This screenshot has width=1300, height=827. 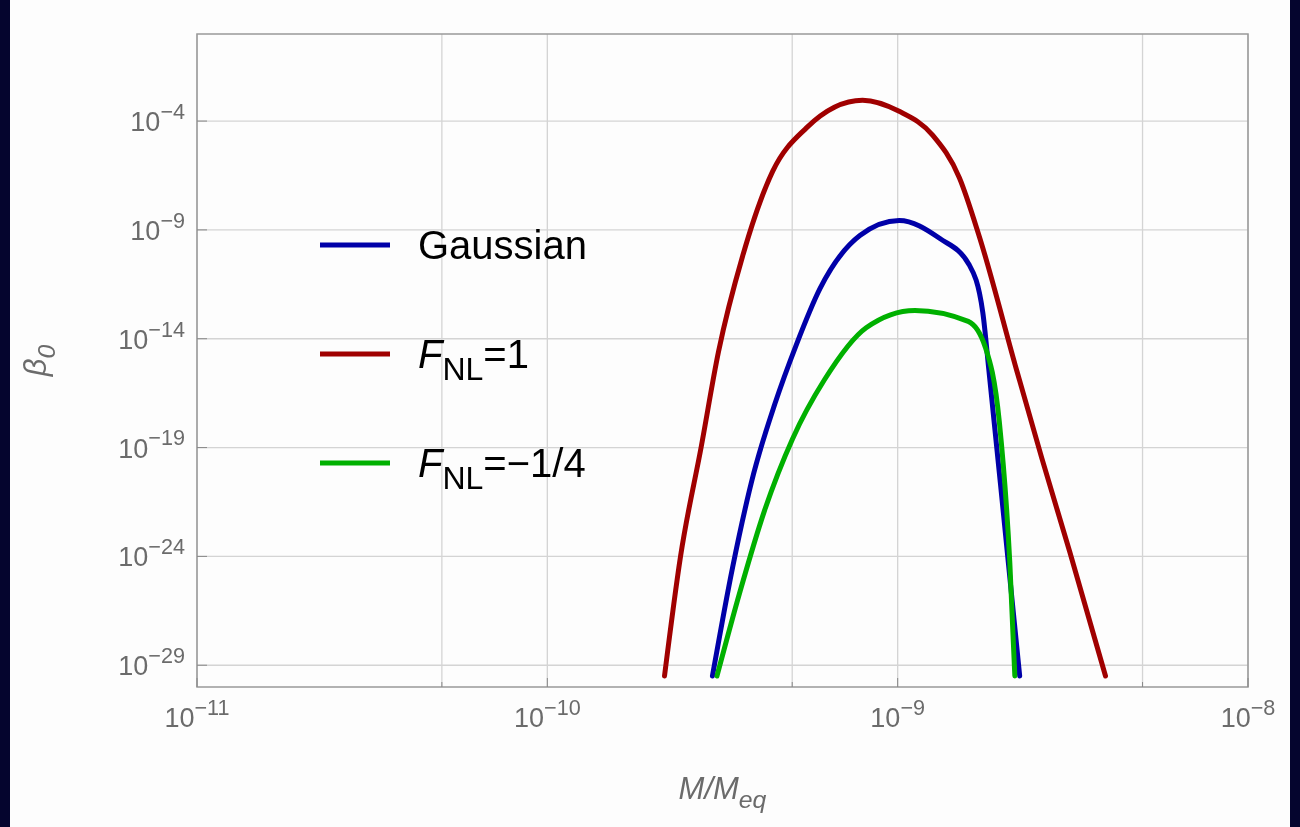 I want to click on y-tick-label: 10$^{−9}$, so click(x=157, y=226).